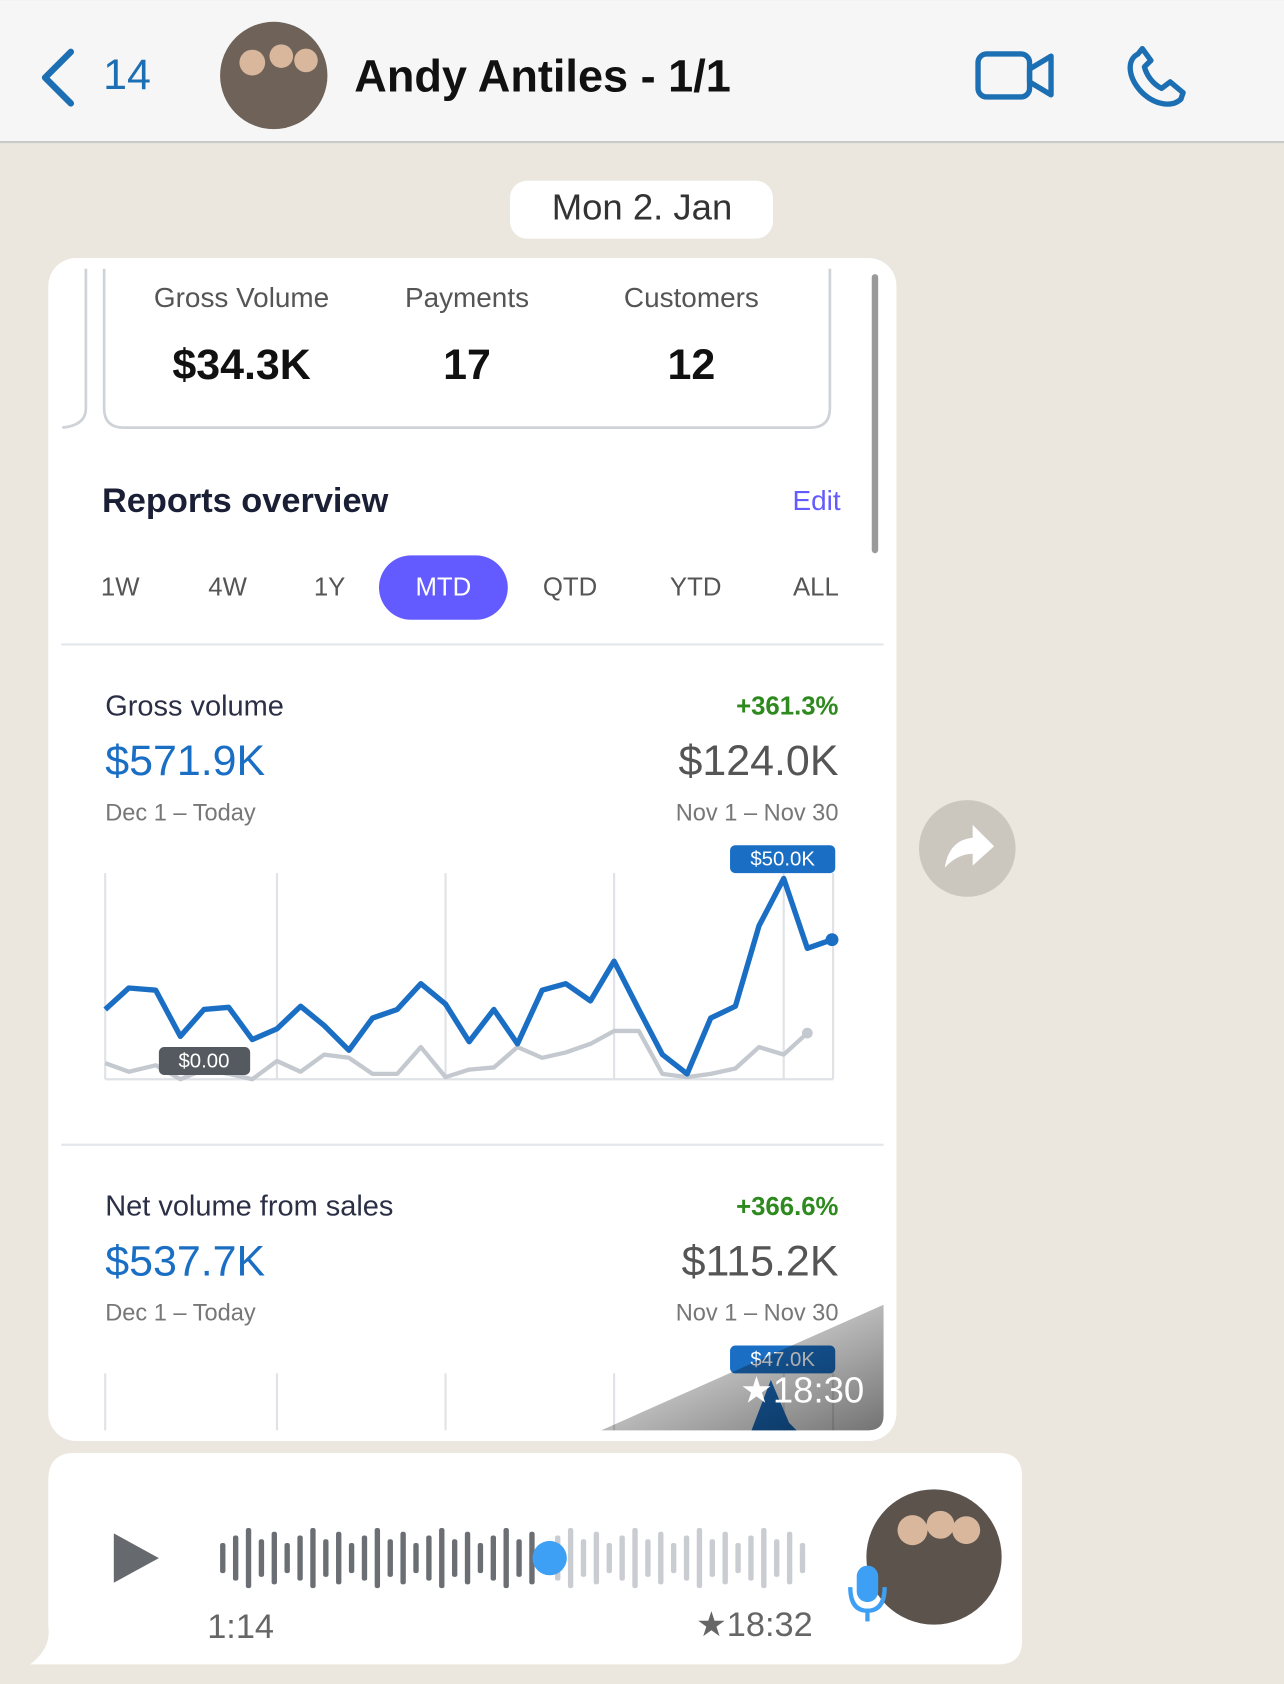  I want to click on header-bar, so click(642, 71).